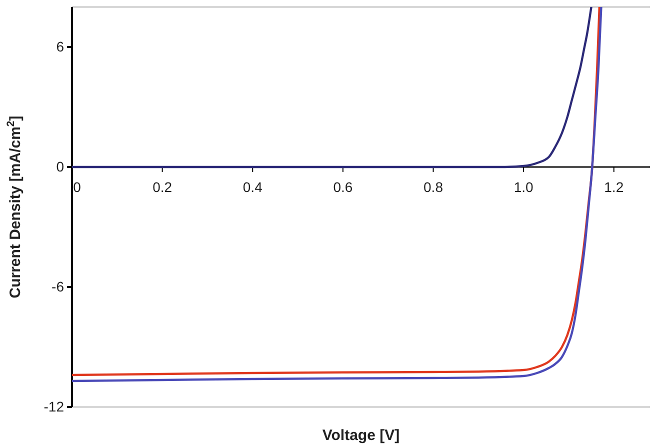  Describe the element at coordinates (361, 435) in the screenshot. I see `x-axis-title: Voltage [V]` at that location.